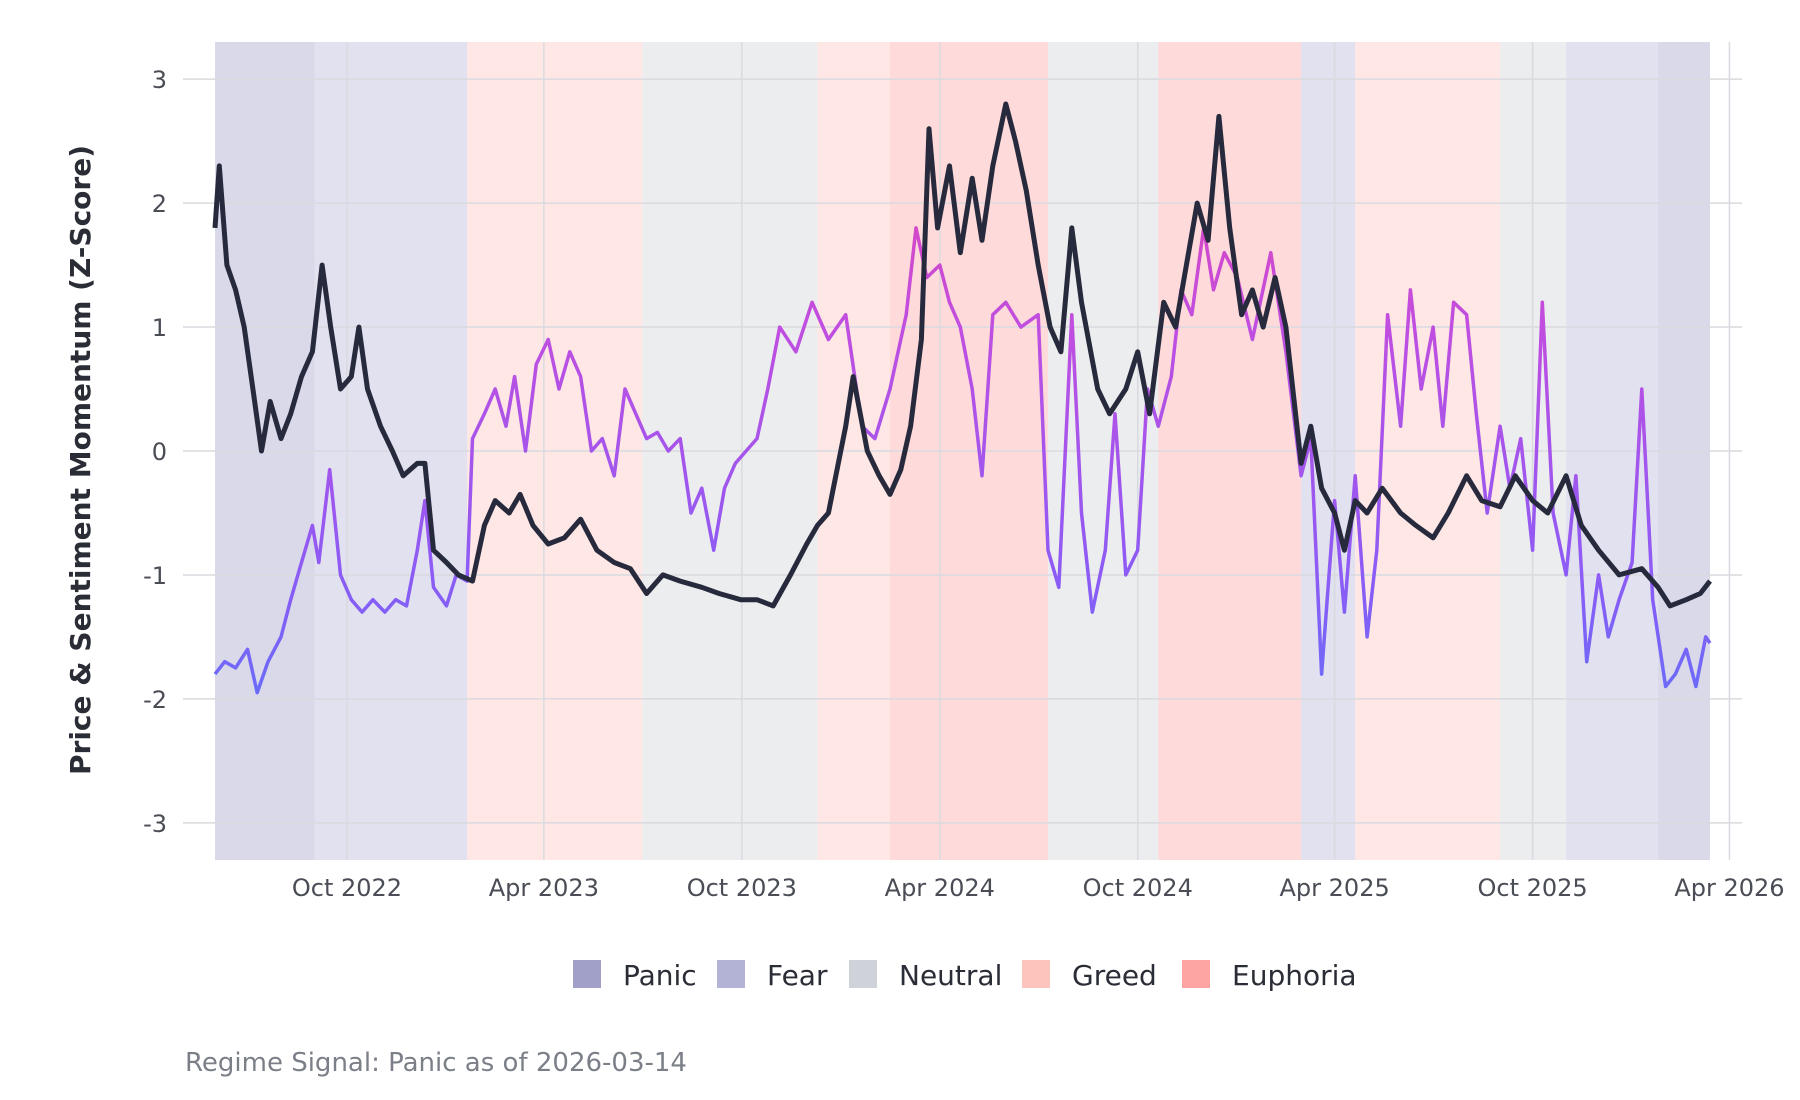 The image size is (1800, 1100). Describe the element at coordinates (940, 888) in the screenshot. I see `x-tick-label: Apr 2024` at that location.